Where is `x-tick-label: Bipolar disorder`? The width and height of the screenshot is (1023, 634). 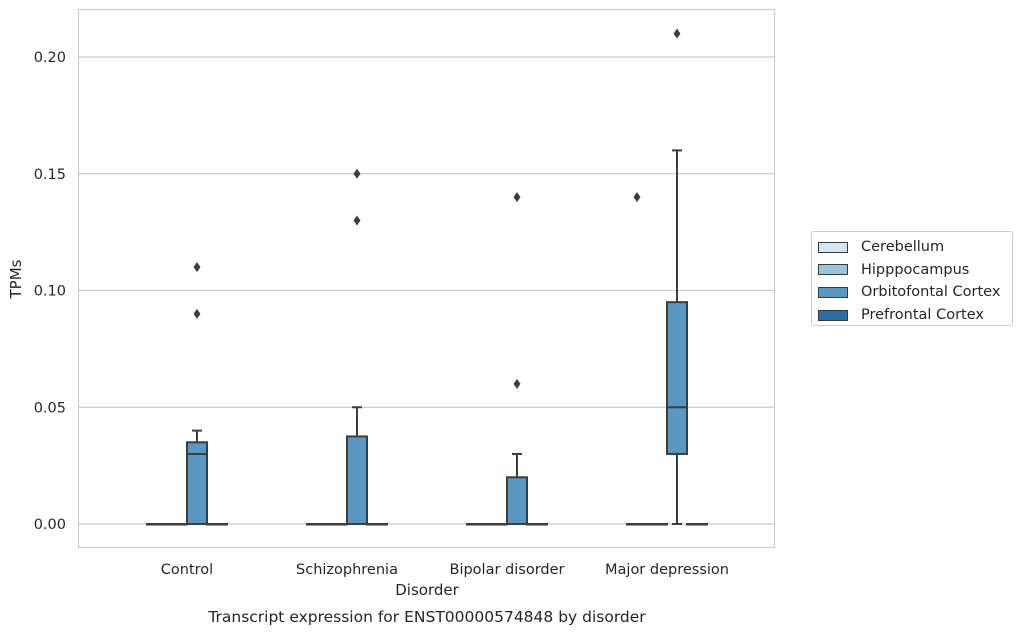 x-tick-label: Bipolar disorder is located at coordinates (507, 570).